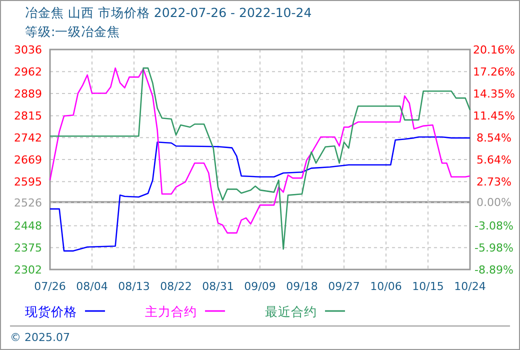 This screenshot has height=350, width=520. Describe the element at coordinates (51, 311) in the screenshot. I see `legend-label: 现货价格` at that location.